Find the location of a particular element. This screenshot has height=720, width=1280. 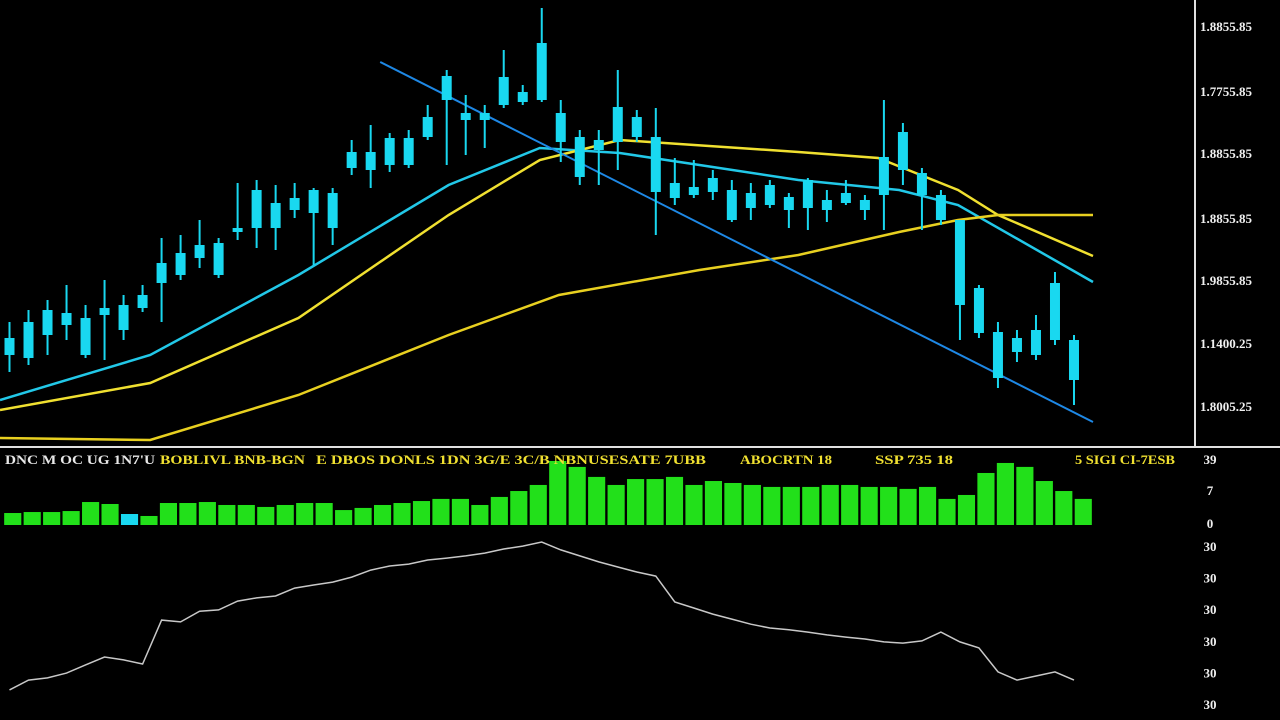

y-tick-label: 1.8855.85 is located at coordinates (1226, 26).